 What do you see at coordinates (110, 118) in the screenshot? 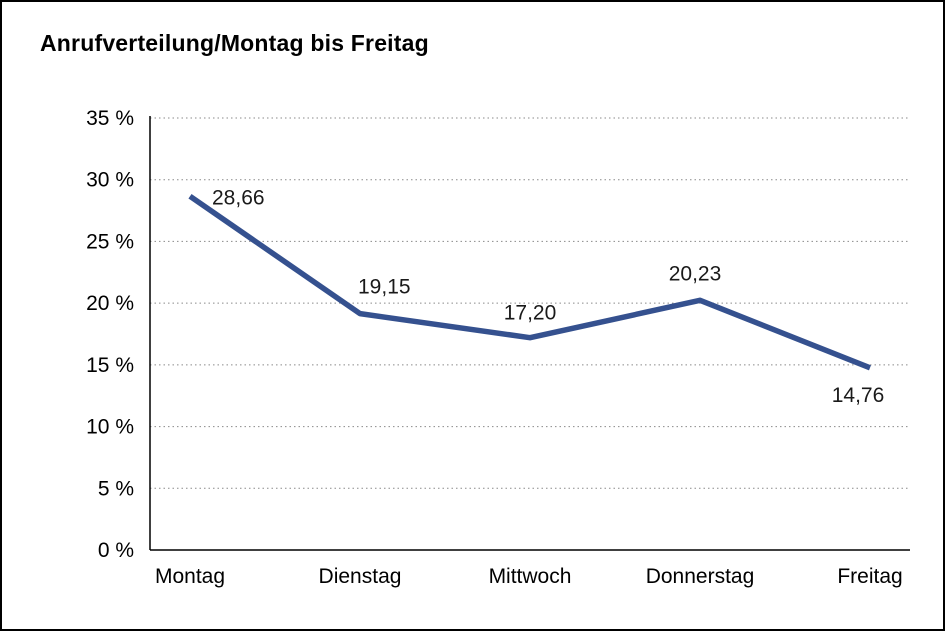
I see `y-axis-tick-label: 35 %` at bounding box center [110, 118].